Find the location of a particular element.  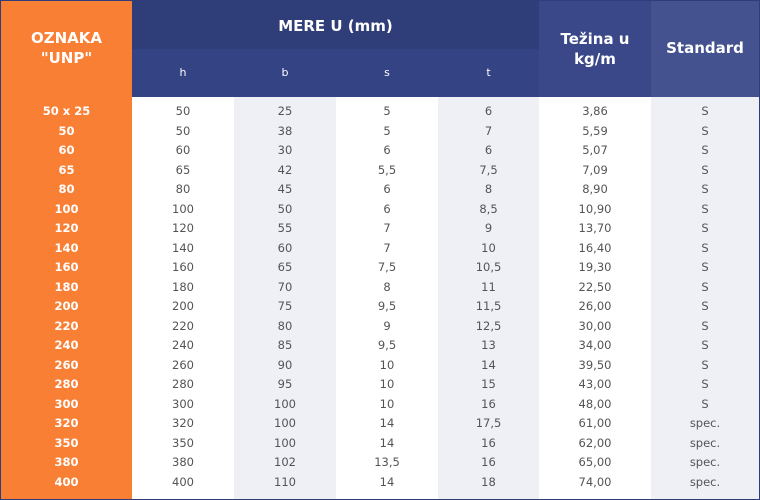

cell-weight: 13,70 is located at coordinates (595, 228).